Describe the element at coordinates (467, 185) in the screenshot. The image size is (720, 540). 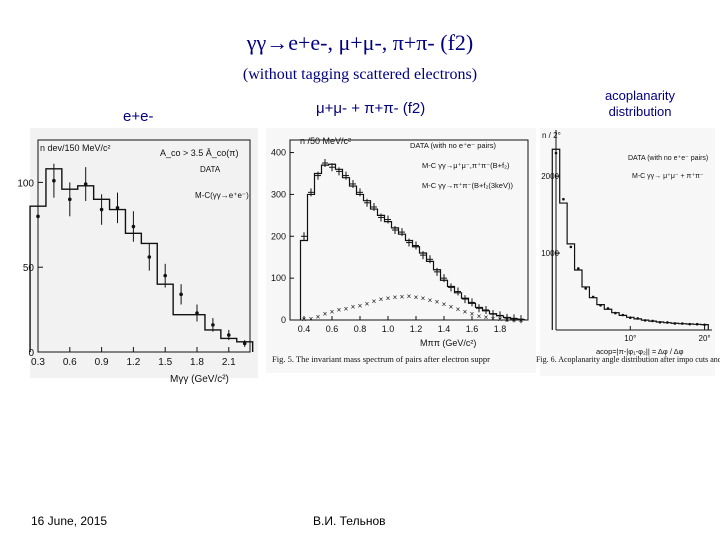
I see `mumu-legend-mc-pipi: M-C γγ→π⁺π⁻(B+f₂(3keV))` at that location.